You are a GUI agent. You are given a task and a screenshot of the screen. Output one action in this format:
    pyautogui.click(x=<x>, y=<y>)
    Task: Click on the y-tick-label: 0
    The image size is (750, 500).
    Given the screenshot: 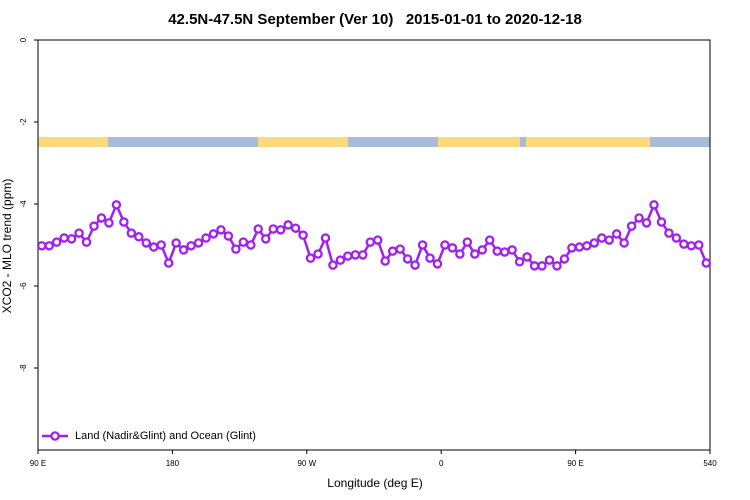 What is the action you would take?
    pyautogui.click(x=23, y=39)
    